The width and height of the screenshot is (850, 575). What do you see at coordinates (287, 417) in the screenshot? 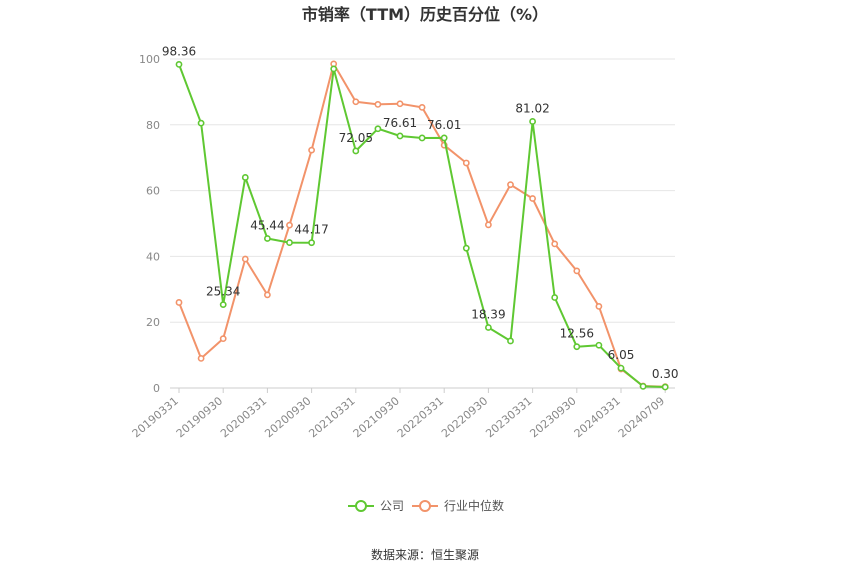
I see `x-tick-label: 20200930` at bounding box center [287, 417].